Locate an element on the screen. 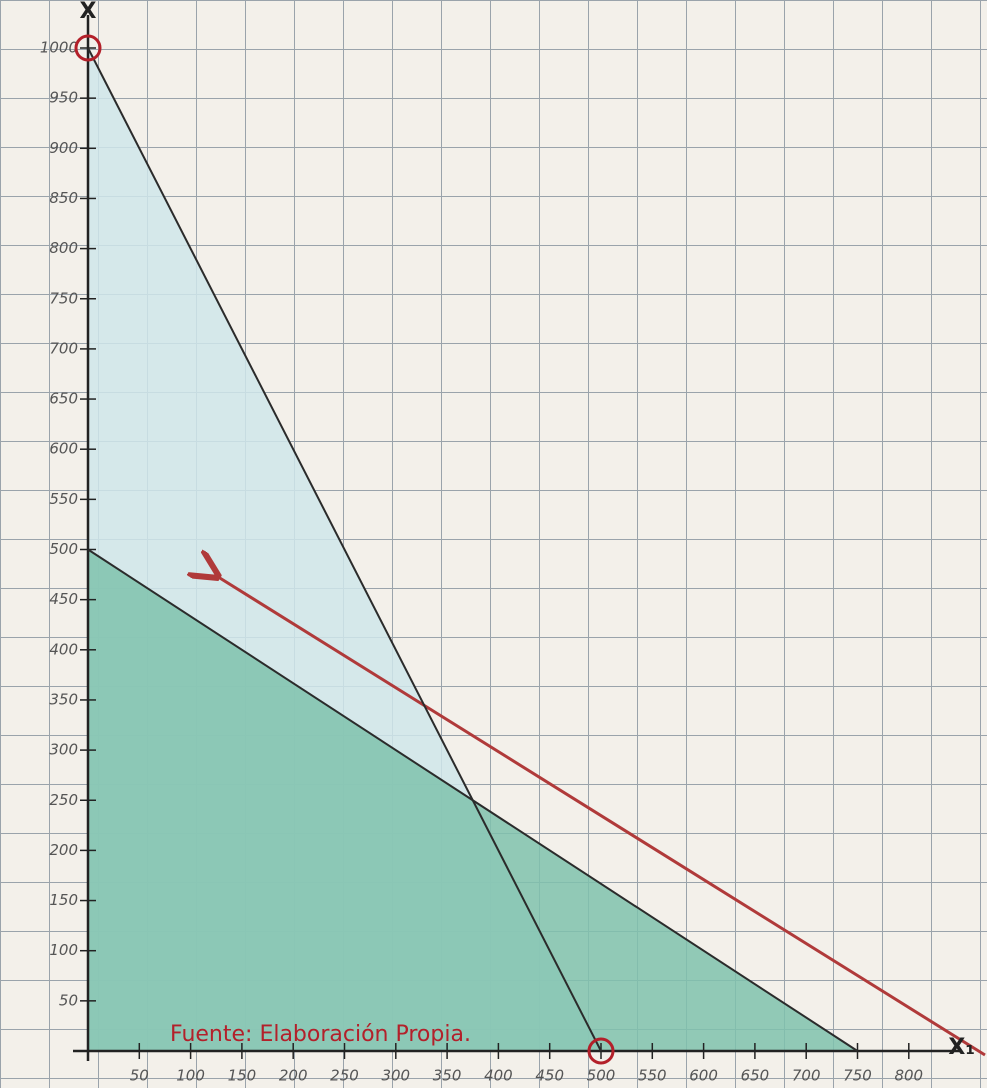 The image size is (987, 1088). x-tick-label: 450 is located at coordinates (549, 1076).